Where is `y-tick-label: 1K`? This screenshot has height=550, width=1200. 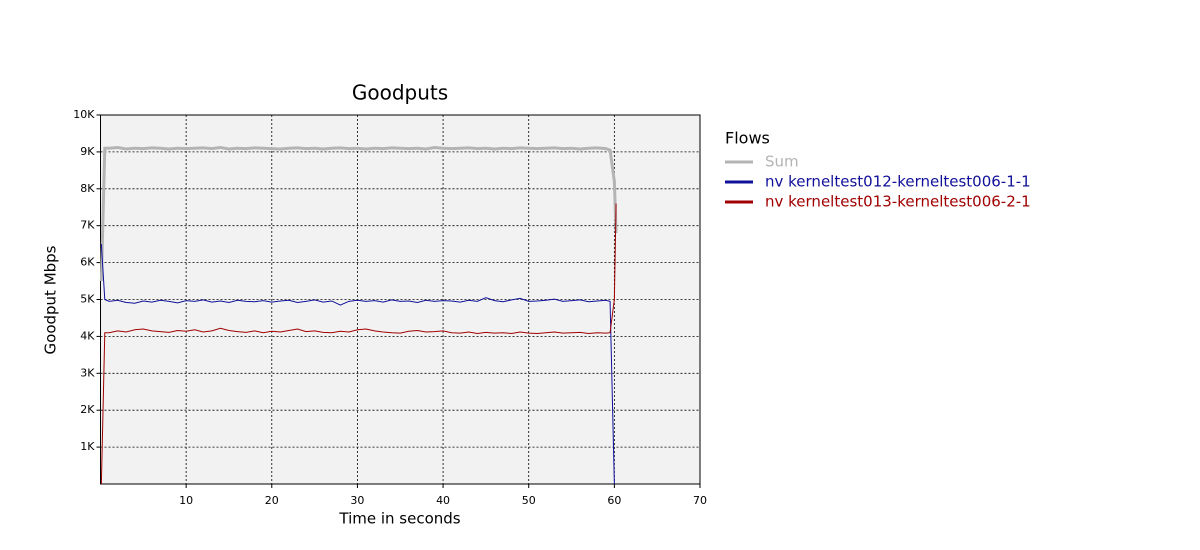 y-tick-label: 1K is located at coordinates (87, 446).